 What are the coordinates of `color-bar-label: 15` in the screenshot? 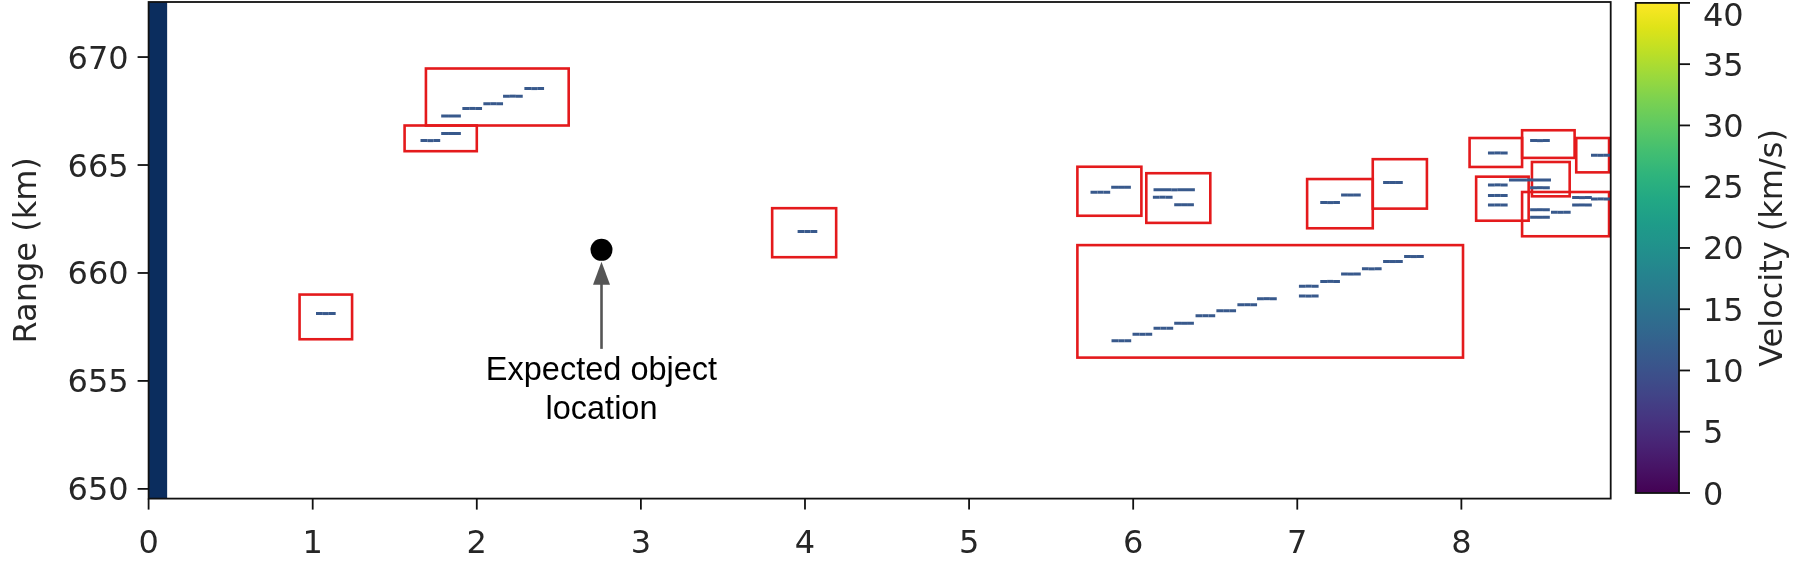 It's located at (1723, 309).